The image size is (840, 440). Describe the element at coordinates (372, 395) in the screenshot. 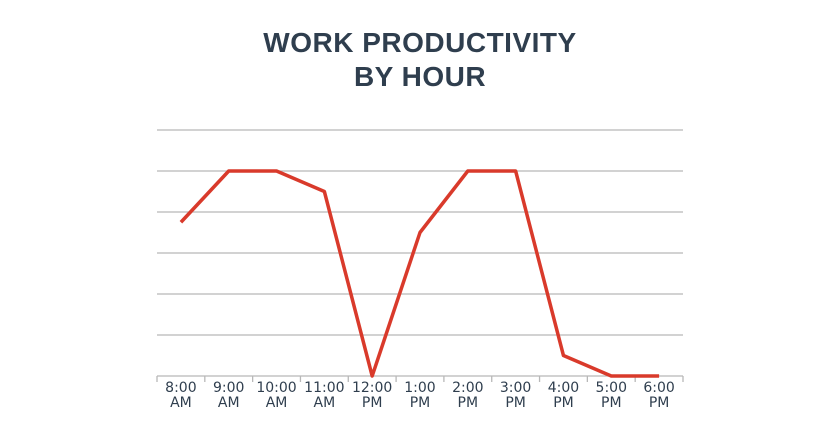

I see `x-tick-label: 12:00 PM` at that location.